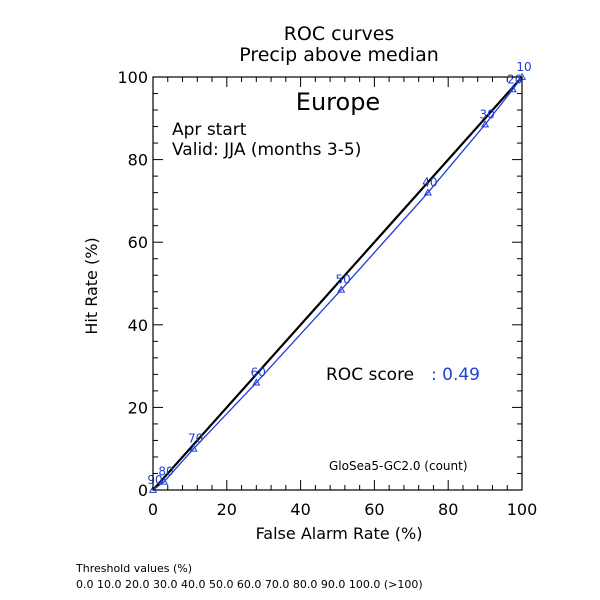 This screenshot has width=600, height=600. I want to click on threshold-point-label: 90, so click(154, 480).